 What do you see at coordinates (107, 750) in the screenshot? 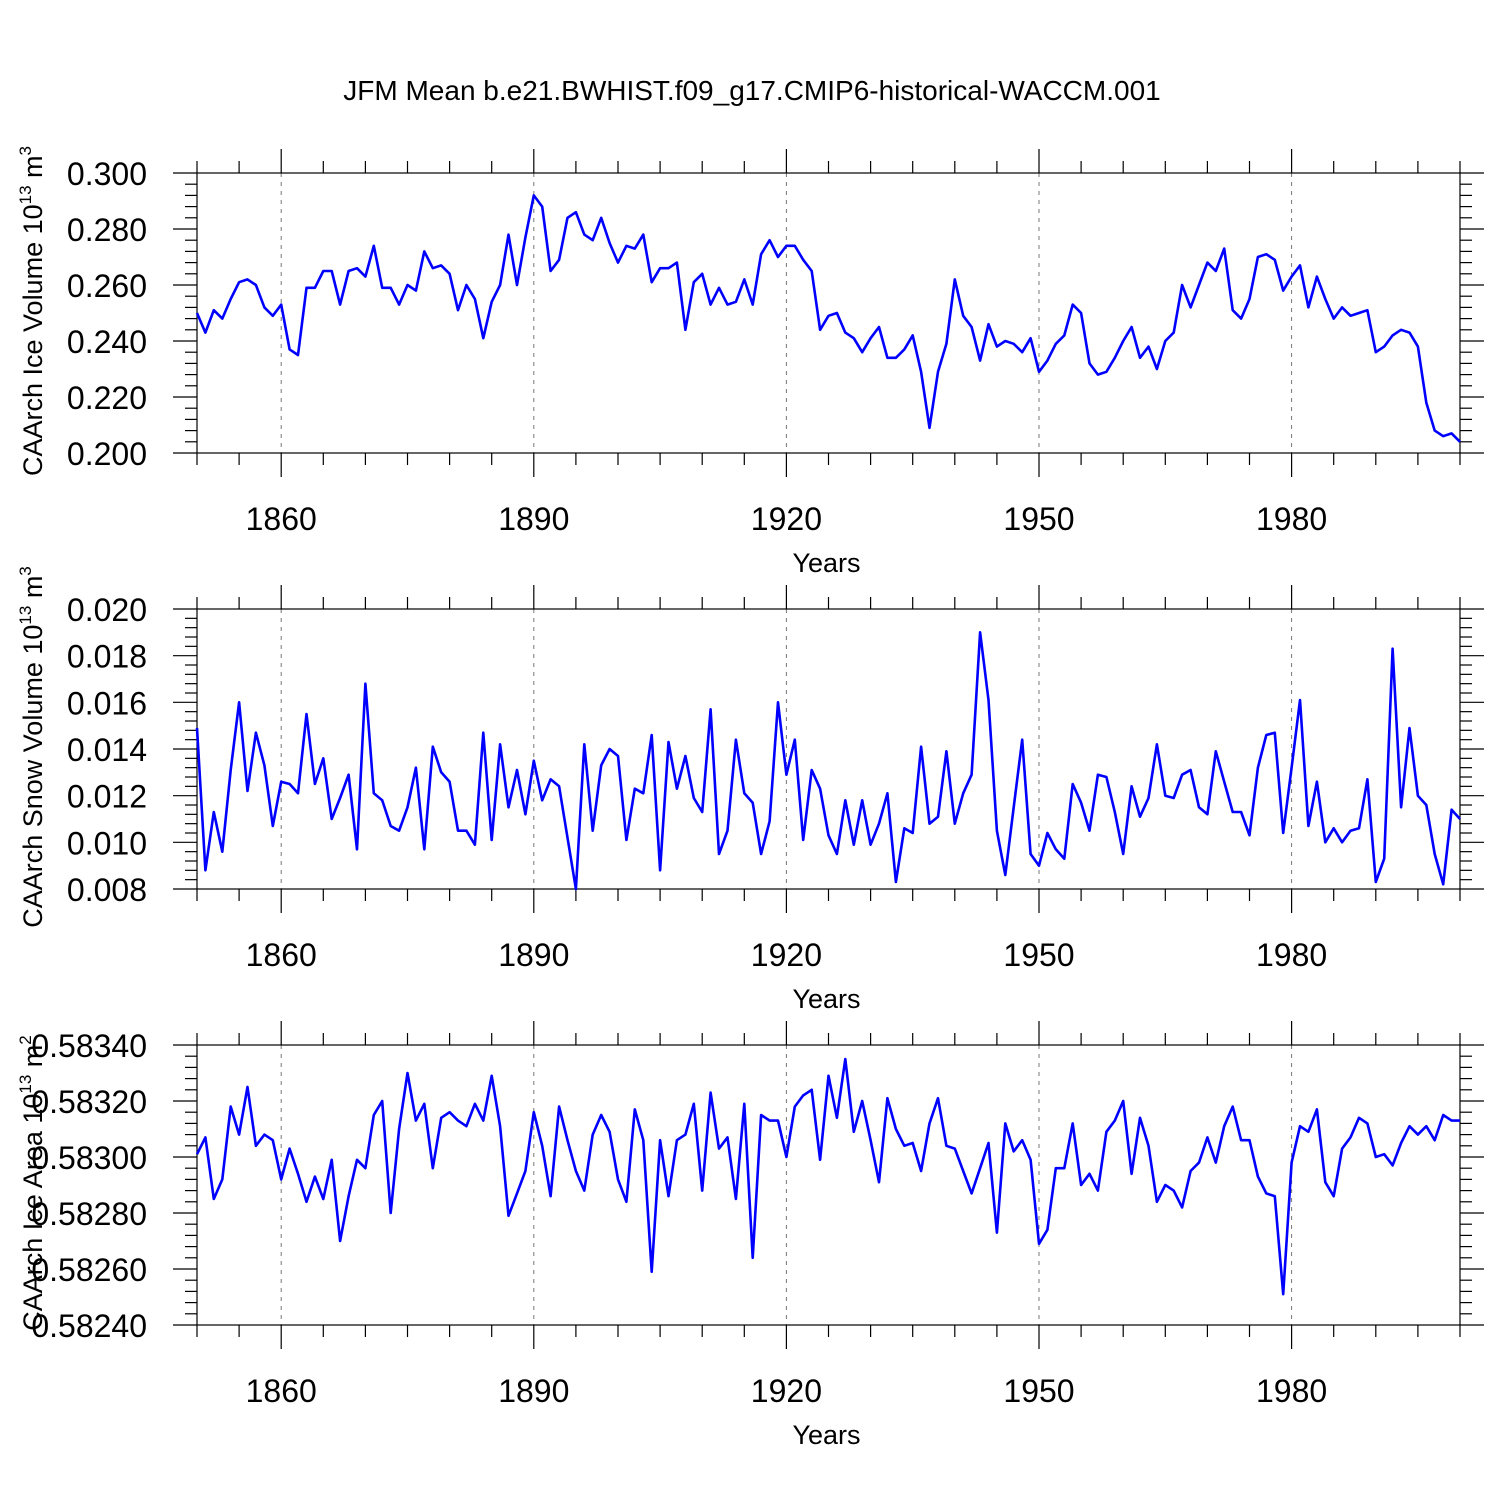
I see `y-tick-label: 0.014` at bounding box center [107, 750].